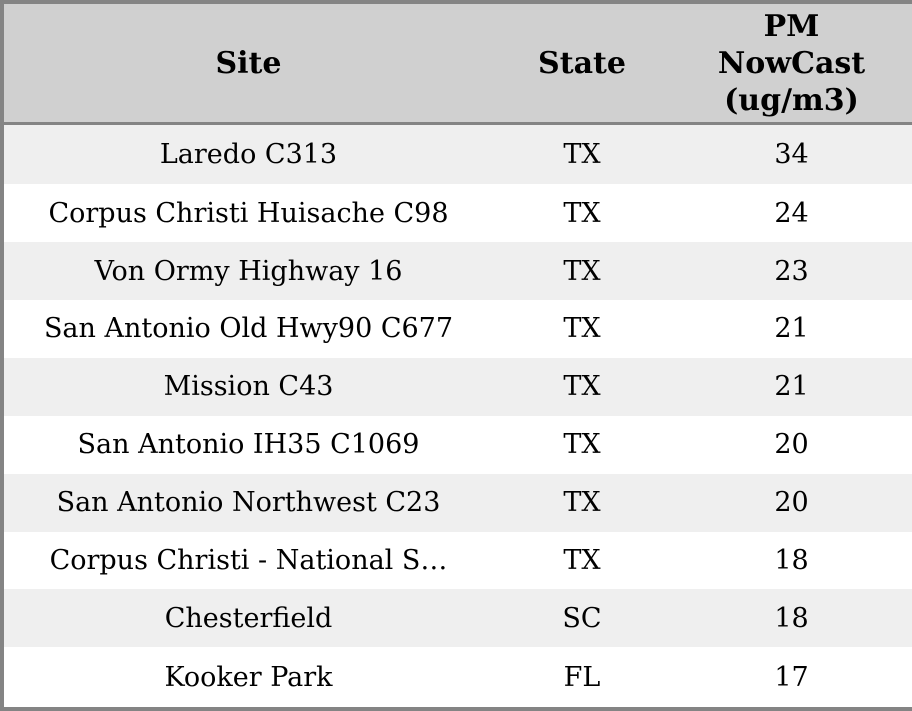 This screenshot has width=912, height=711. What do you see at coordinates (457, 560) in the screenshot?
I see `table-row: Corpus Christi - National S… TX 18` at bounding box center [457, 560].